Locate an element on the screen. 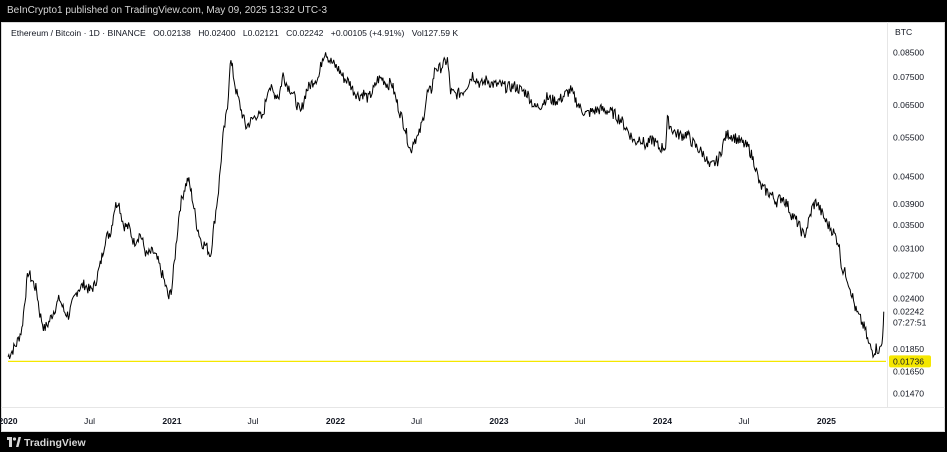 The image size is (947, 452). x-tick-label: 2024 is located at coordinates (662, 421).